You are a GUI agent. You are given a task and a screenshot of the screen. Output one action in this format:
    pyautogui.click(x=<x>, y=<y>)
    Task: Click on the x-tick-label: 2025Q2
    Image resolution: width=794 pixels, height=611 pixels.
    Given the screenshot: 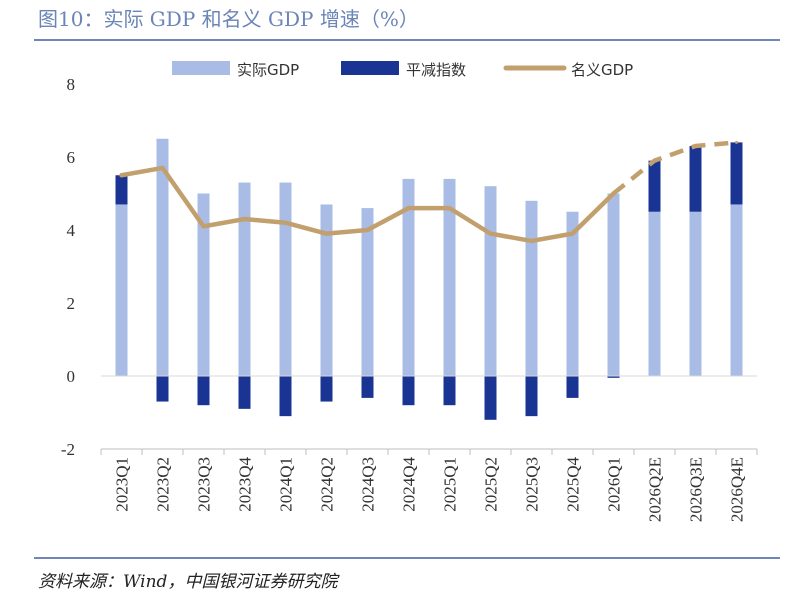 What is the action you would take?
    pyautogui.click(x=491, y=484)
    